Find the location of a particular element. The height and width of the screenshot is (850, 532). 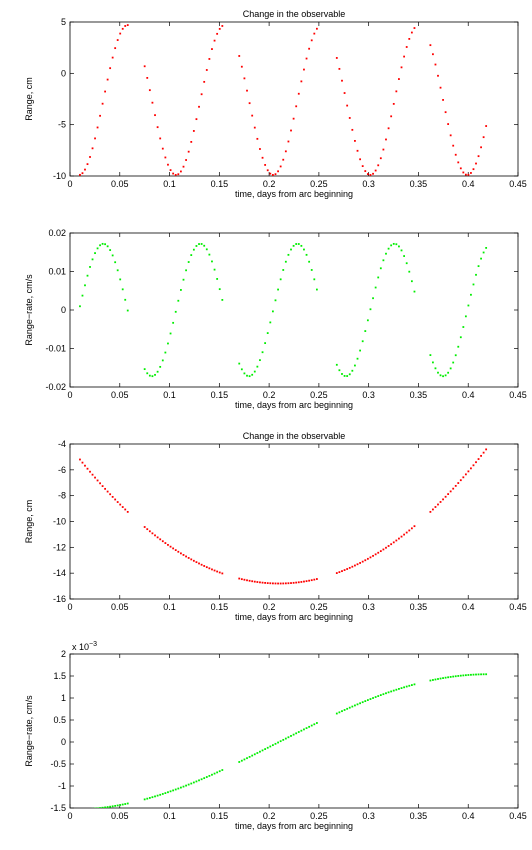

y-tick-label: -8 is located at coordinates (62, 496).